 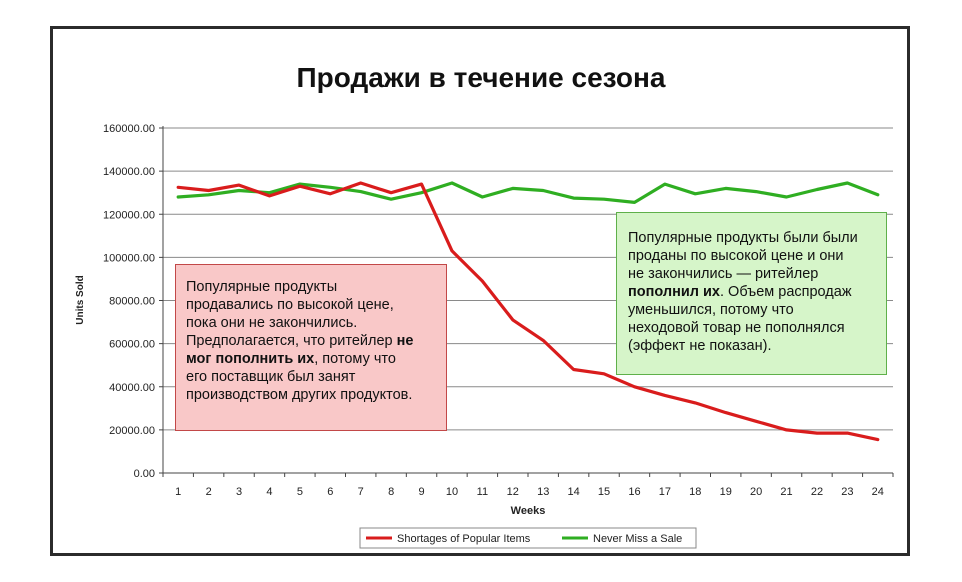 I want to click on annotation-line: не закончились — ритейлер, so click(x=723, y=274).